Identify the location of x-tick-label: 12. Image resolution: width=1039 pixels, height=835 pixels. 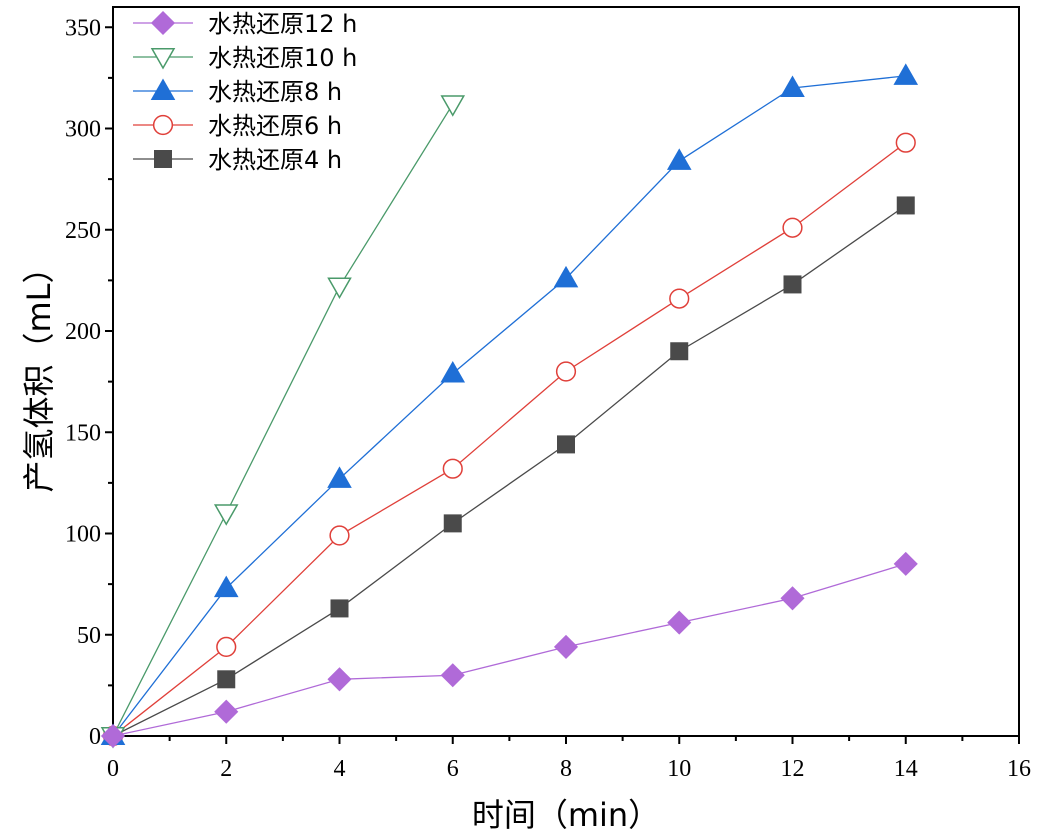
(793, 769).